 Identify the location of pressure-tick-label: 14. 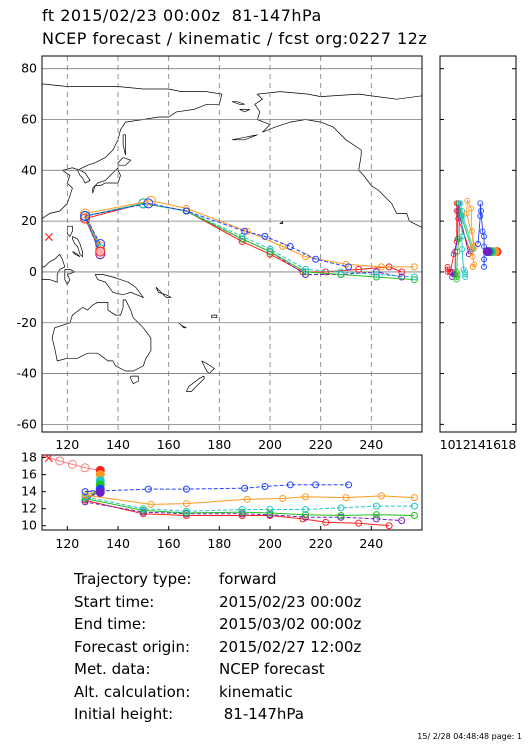
(29, 491).